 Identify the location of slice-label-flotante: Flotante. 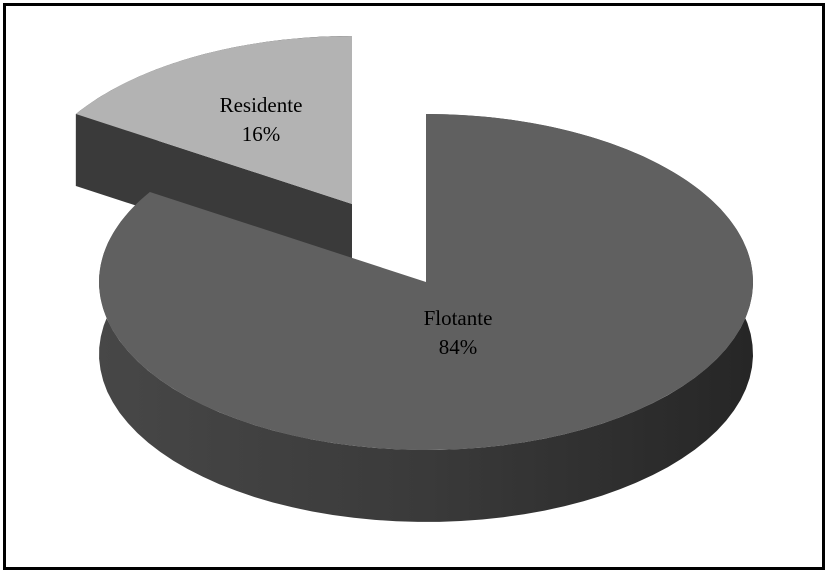
(458, 318).